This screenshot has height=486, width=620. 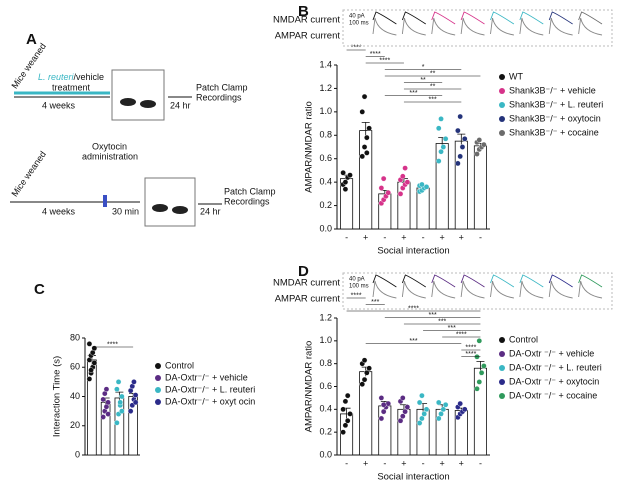 I want to click on scale-bar: 100 ms, so click(x=359, y=287).